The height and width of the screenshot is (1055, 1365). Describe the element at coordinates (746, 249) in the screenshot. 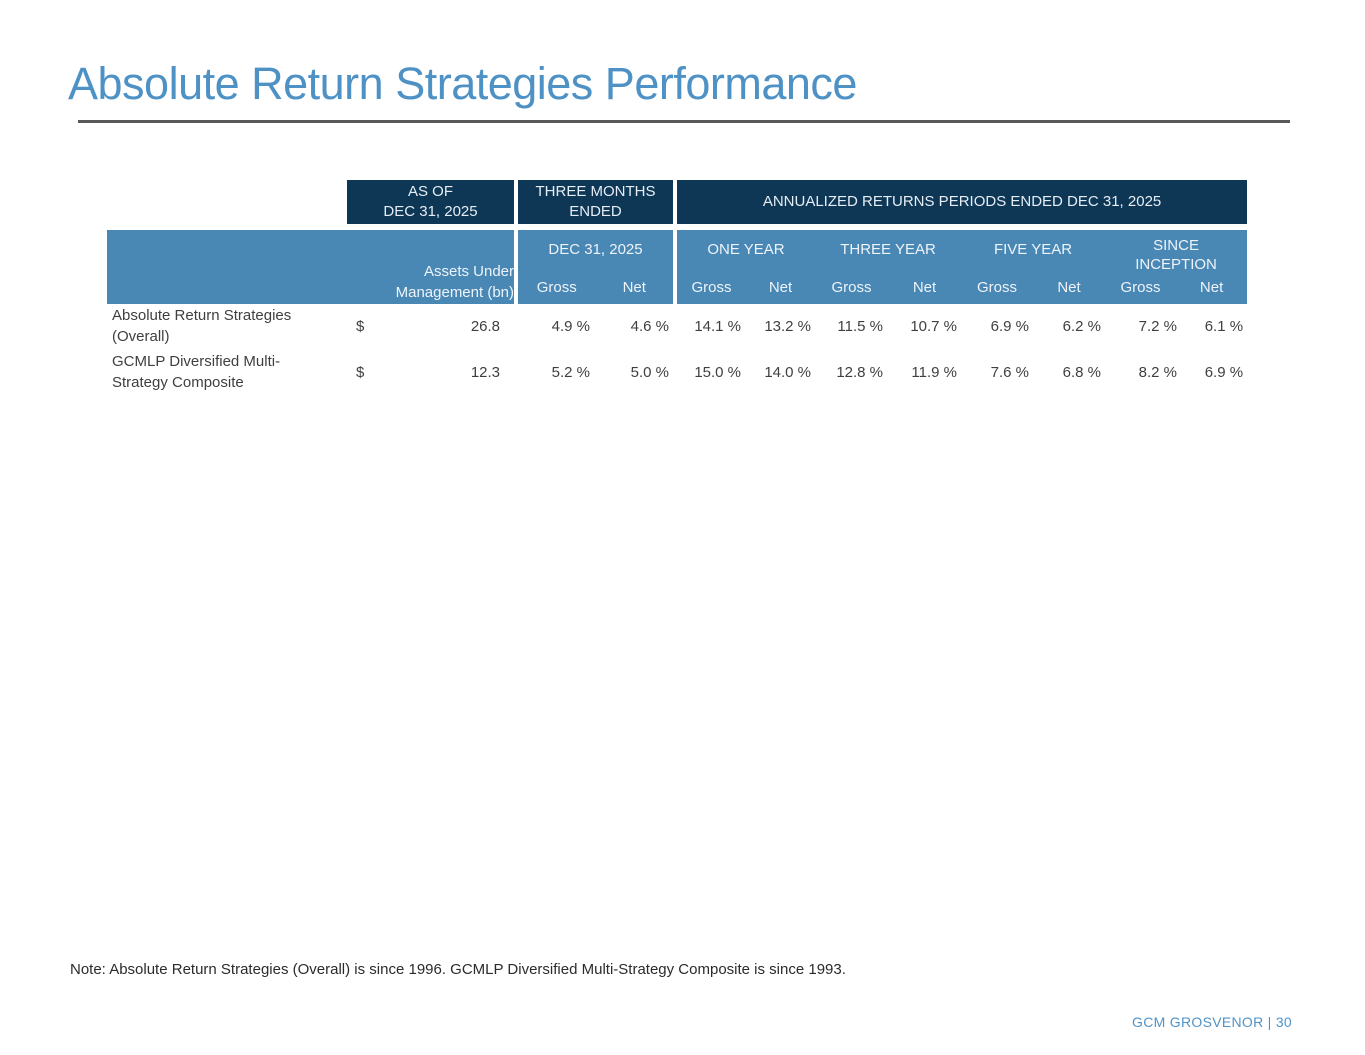

I see `one-year-group-label: ONE YEAR` at that location.